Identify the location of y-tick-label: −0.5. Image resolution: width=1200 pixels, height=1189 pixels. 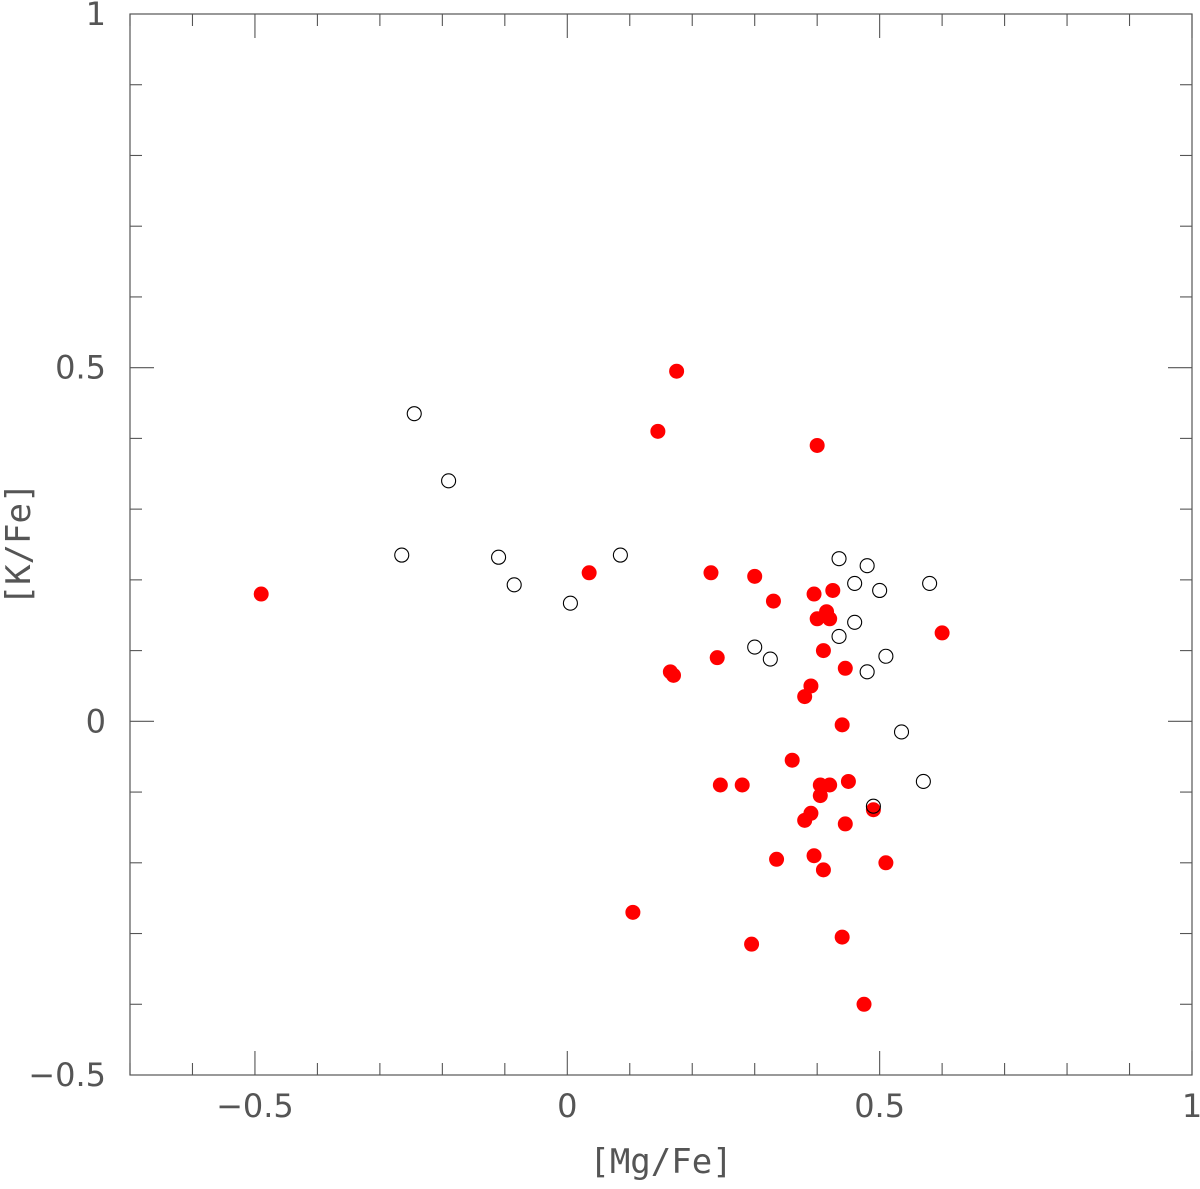
(67, 1075).